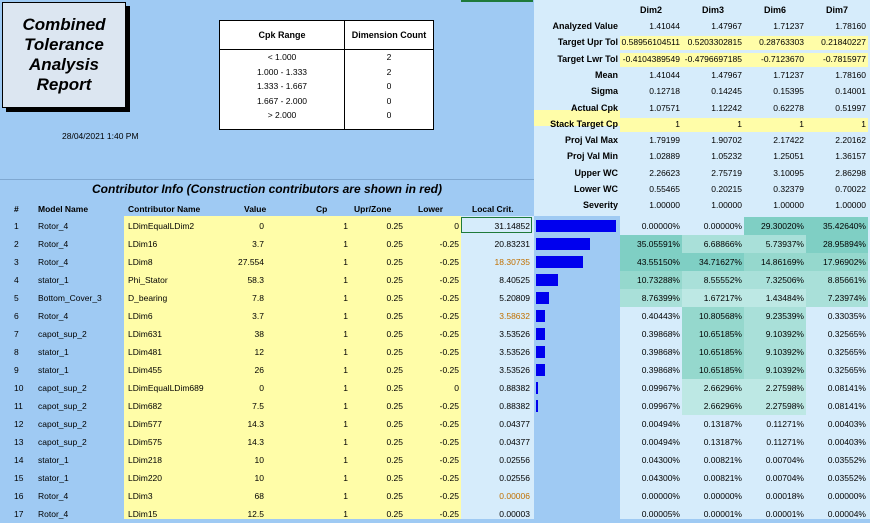  What do you see at coordinates (145, 424) in the screenshot?
I see `contributor-name: LDim577` at bounding box center [145, 424].